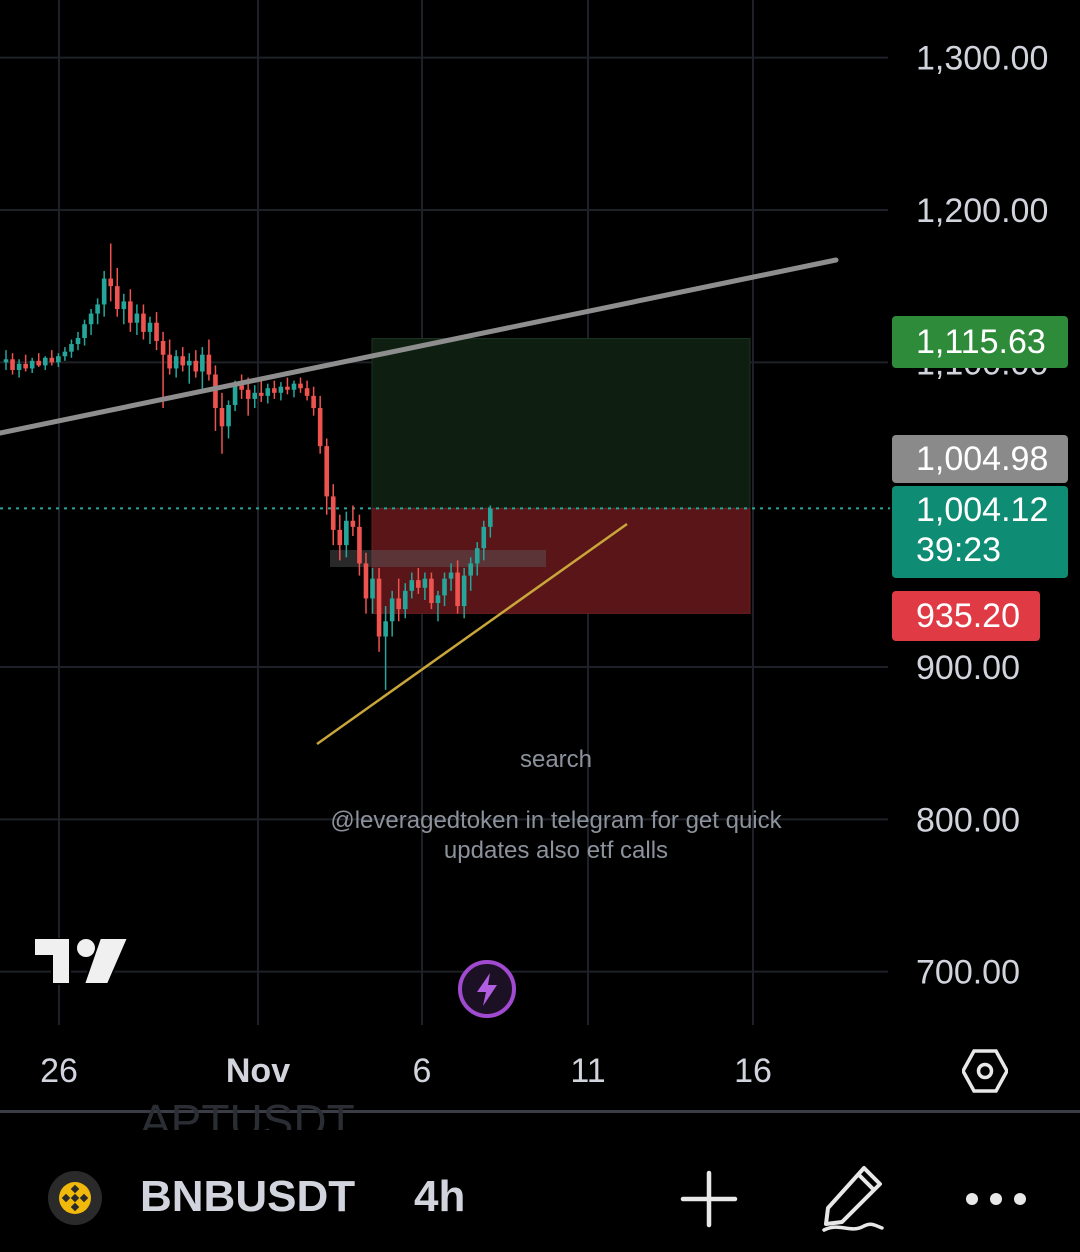 The image size is (1080, 1252). I want to click on ghost-ticker: APTUSDT, so click(247, 1112).